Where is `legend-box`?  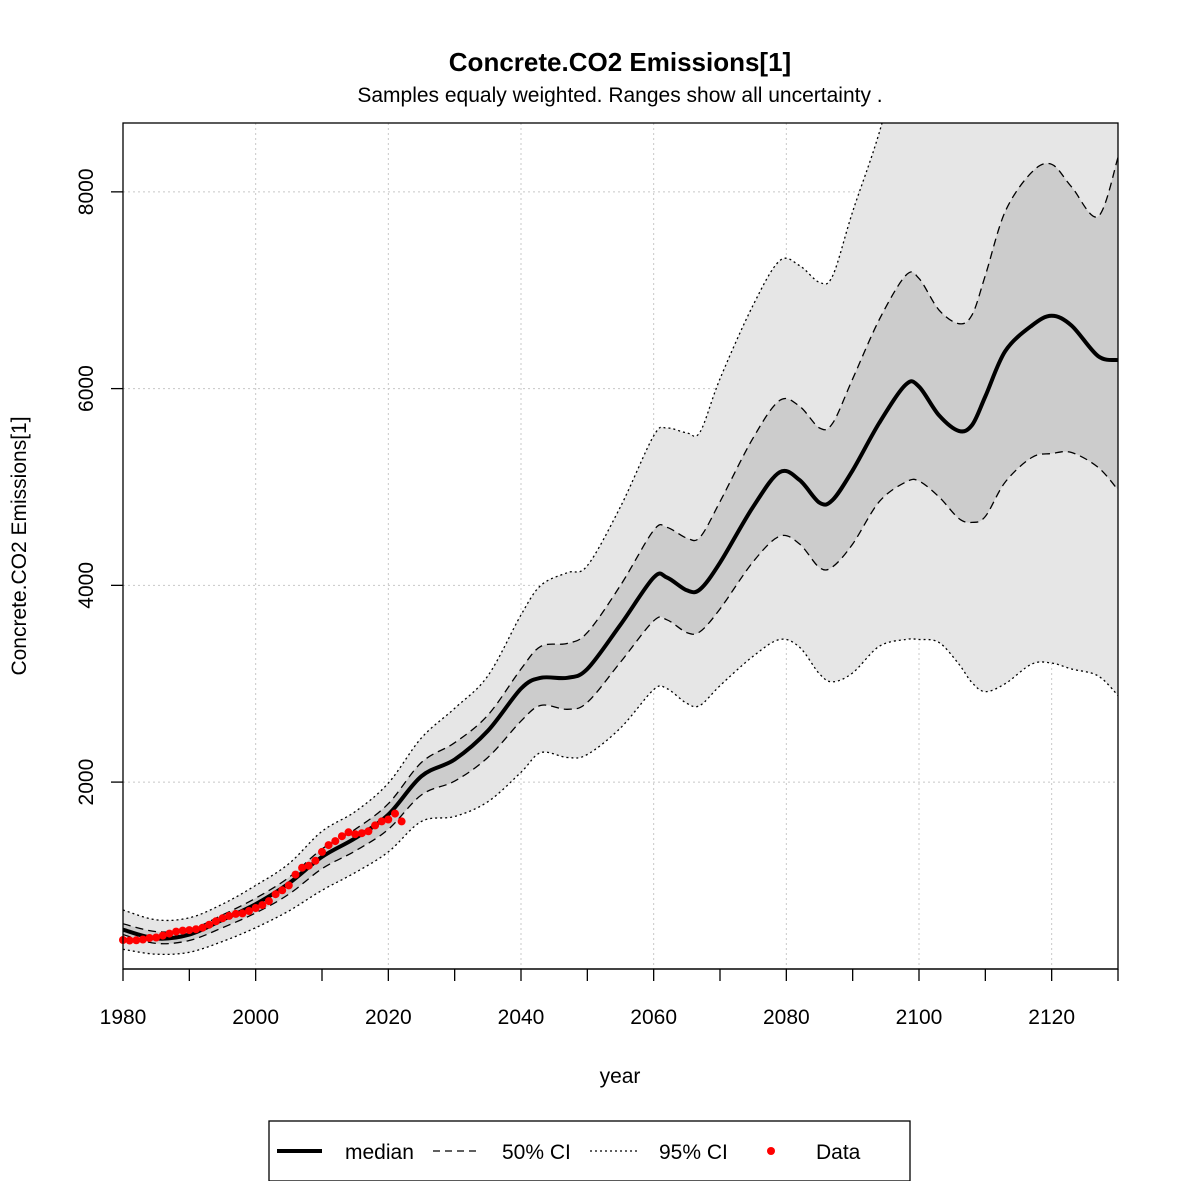
legend-box is located at coordinates (589, 1150).